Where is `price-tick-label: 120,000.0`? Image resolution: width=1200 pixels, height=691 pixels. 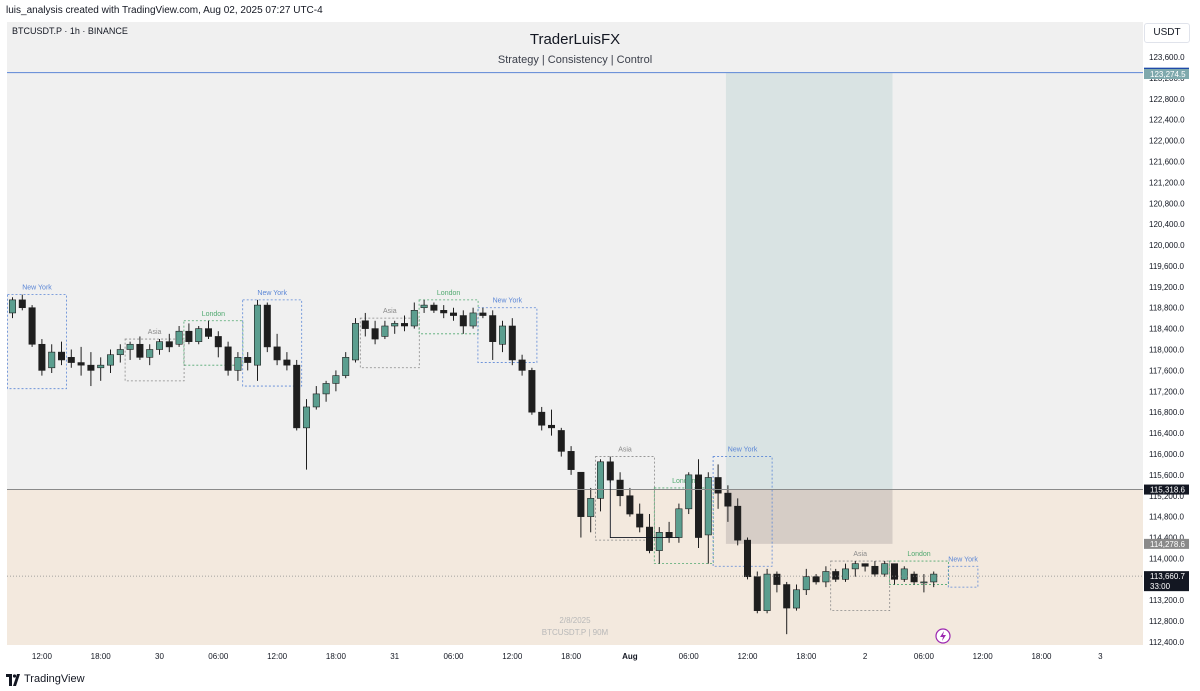 price-tick-label: 120,000.0 is located at coordinates (1167, 245).